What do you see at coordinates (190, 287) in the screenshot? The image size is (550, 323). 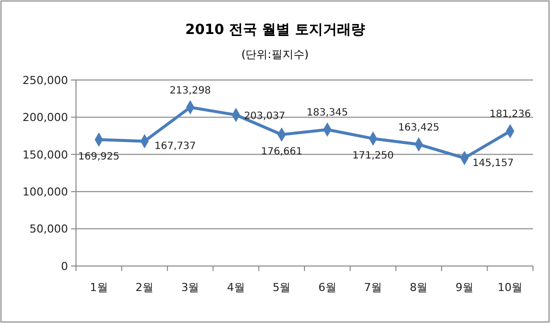 I see `x-tick-label: 3월` at bounding box center [190, 287].